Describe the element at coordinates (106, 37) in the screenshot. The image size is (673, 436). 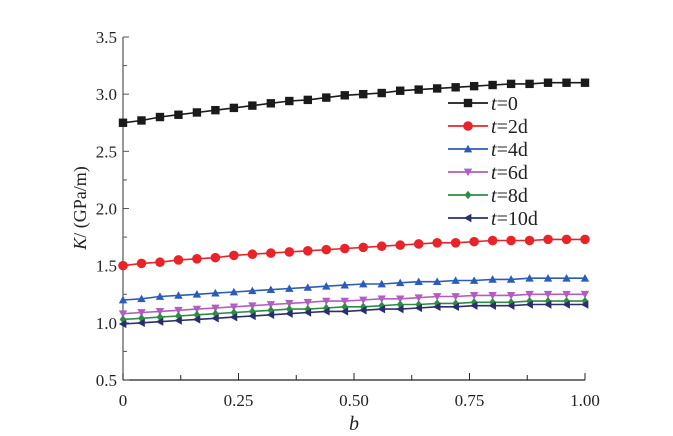
I see `y-tick-label: 3.5` at that location.